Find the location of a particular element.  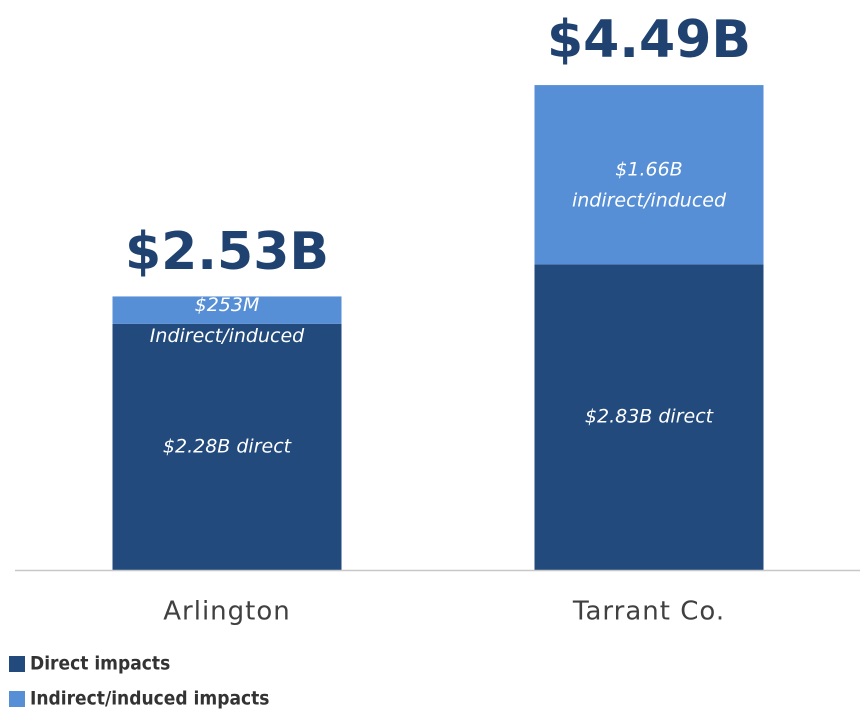

x-tick-label: Arlington is located at coordinates (227, 612).